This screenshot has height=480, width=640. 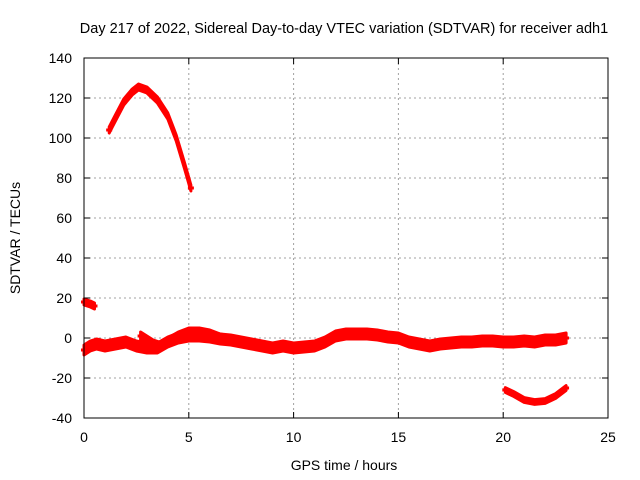 What do you see at coordinates (399, 437) in the screenshot?
I see `x-tick-label: 15` at bounding box center [399, 437].